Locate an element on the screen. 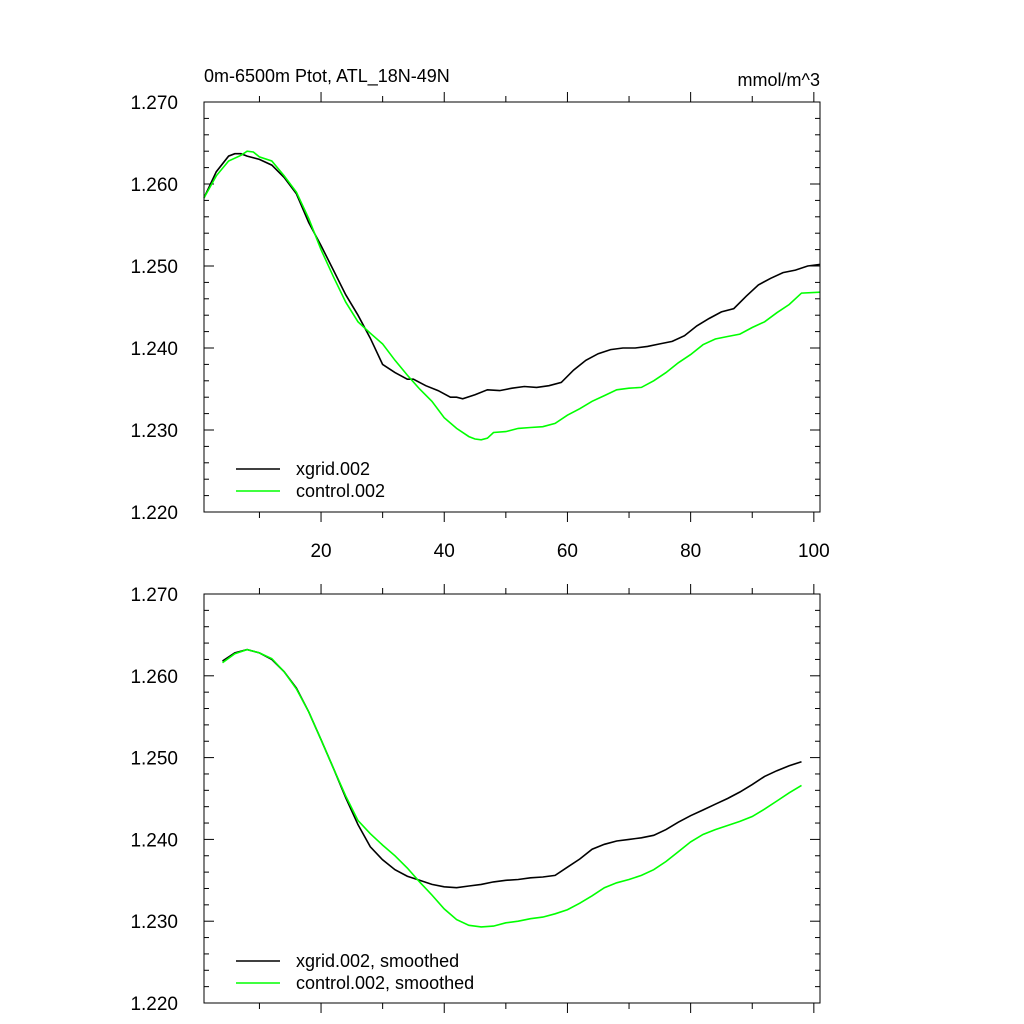 The height and width of the screenshot is (1024, 1024). x-tick-label: 60 is located at coordinates (567, 551).